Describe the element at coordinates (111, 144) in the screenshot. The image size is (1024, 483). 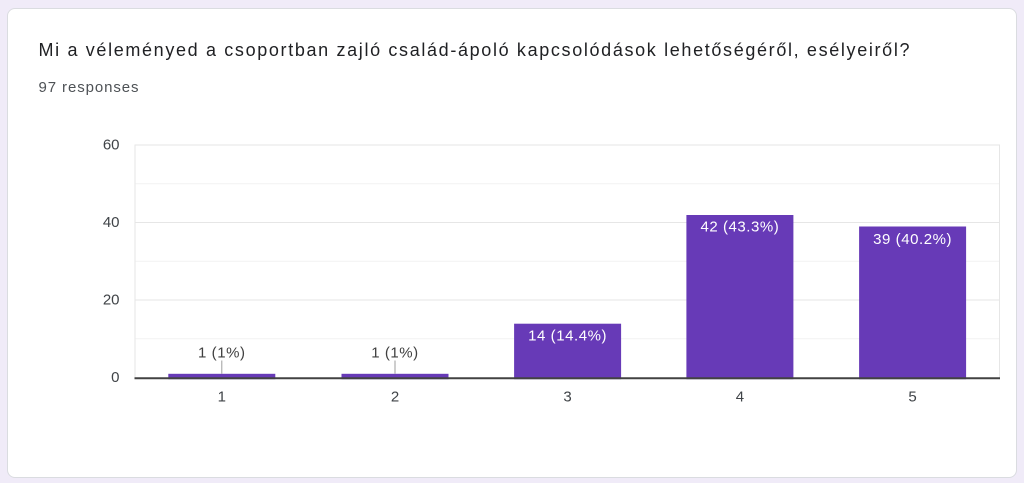
I see `svg-text: 60` at that location.